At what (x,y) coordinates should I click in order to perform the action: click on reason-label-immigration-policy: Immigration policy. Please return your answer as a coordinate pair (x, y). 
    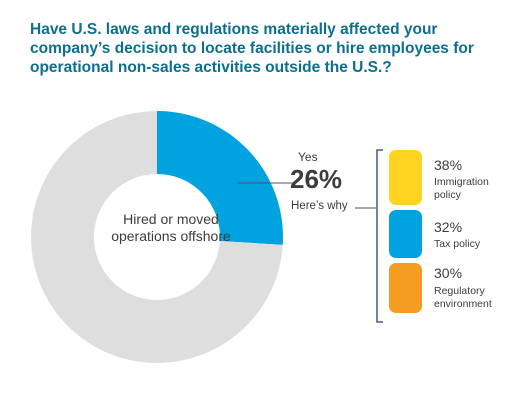
    Looking at the image, I should click on (461, 188).